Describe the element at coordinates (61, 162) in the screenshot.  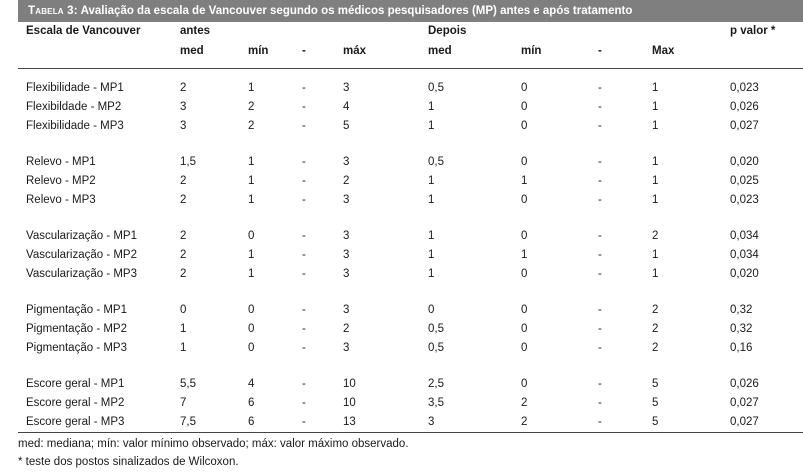
I see `cell-row-label: Relevo - MP1` at that location.